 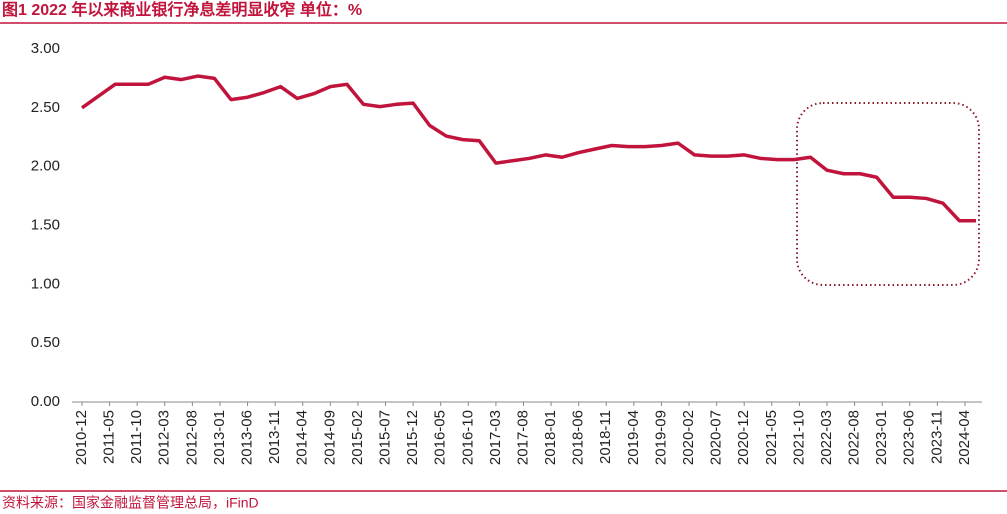 What do you see at coordinates (716, 437) in the screenshot?
I see `x-tick-label: 2020-07` at bounding box center [716, 437].